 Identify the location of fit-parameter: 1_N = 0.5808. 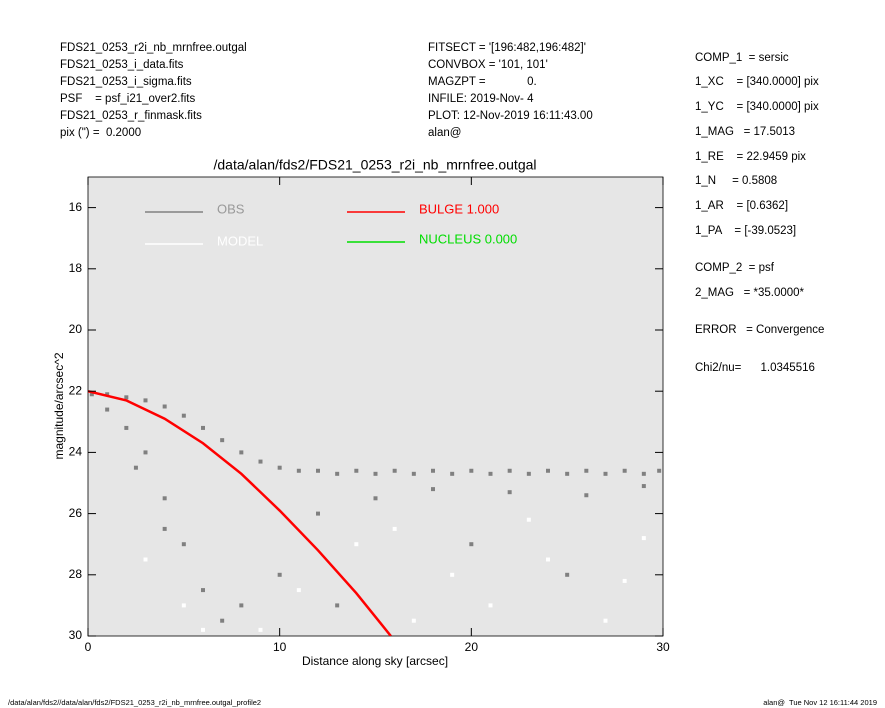
(736, 181).